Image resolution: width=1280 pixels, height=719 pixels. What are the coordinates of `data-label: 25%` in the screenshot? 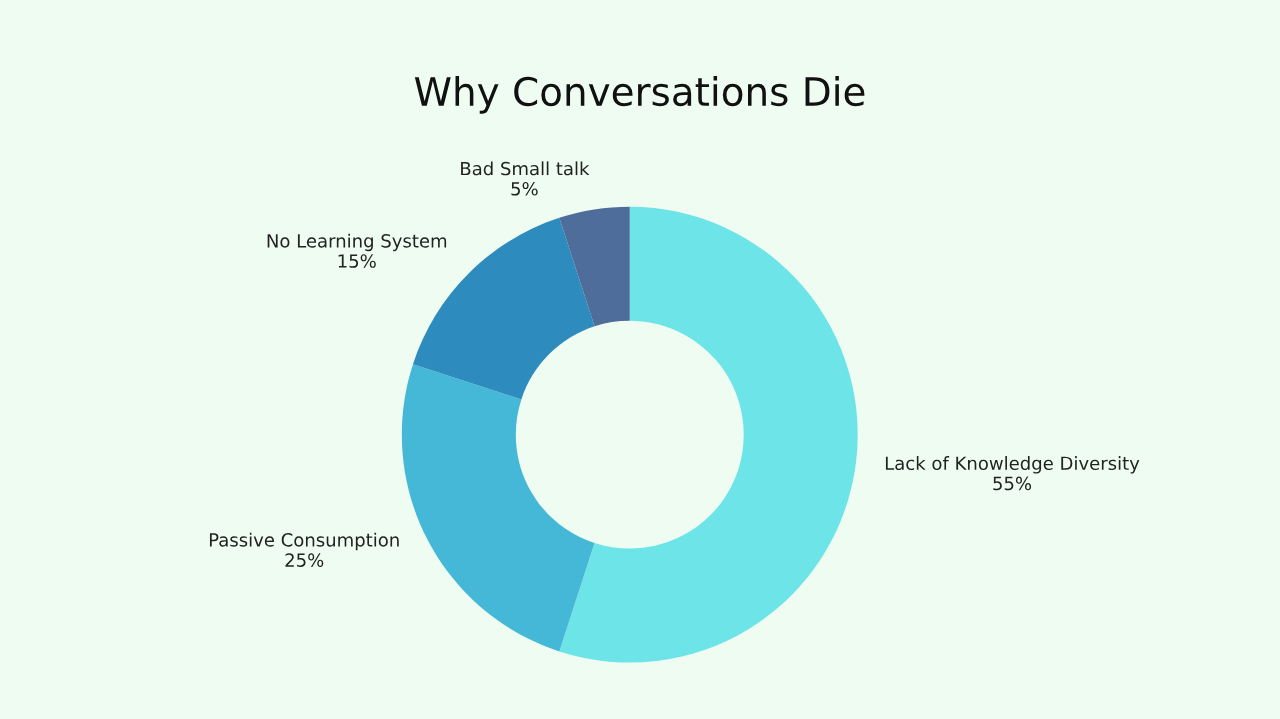 It's located at (304, 560).